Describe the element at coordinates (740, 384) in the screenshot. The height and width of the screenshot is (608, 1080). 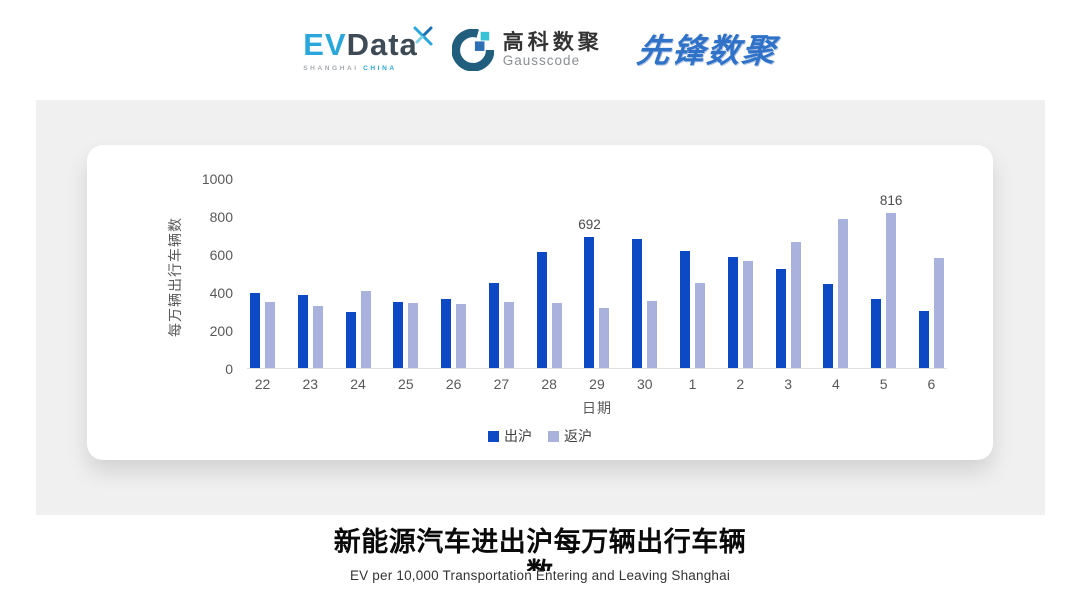
I see `x-tick-label: 2` at that location.